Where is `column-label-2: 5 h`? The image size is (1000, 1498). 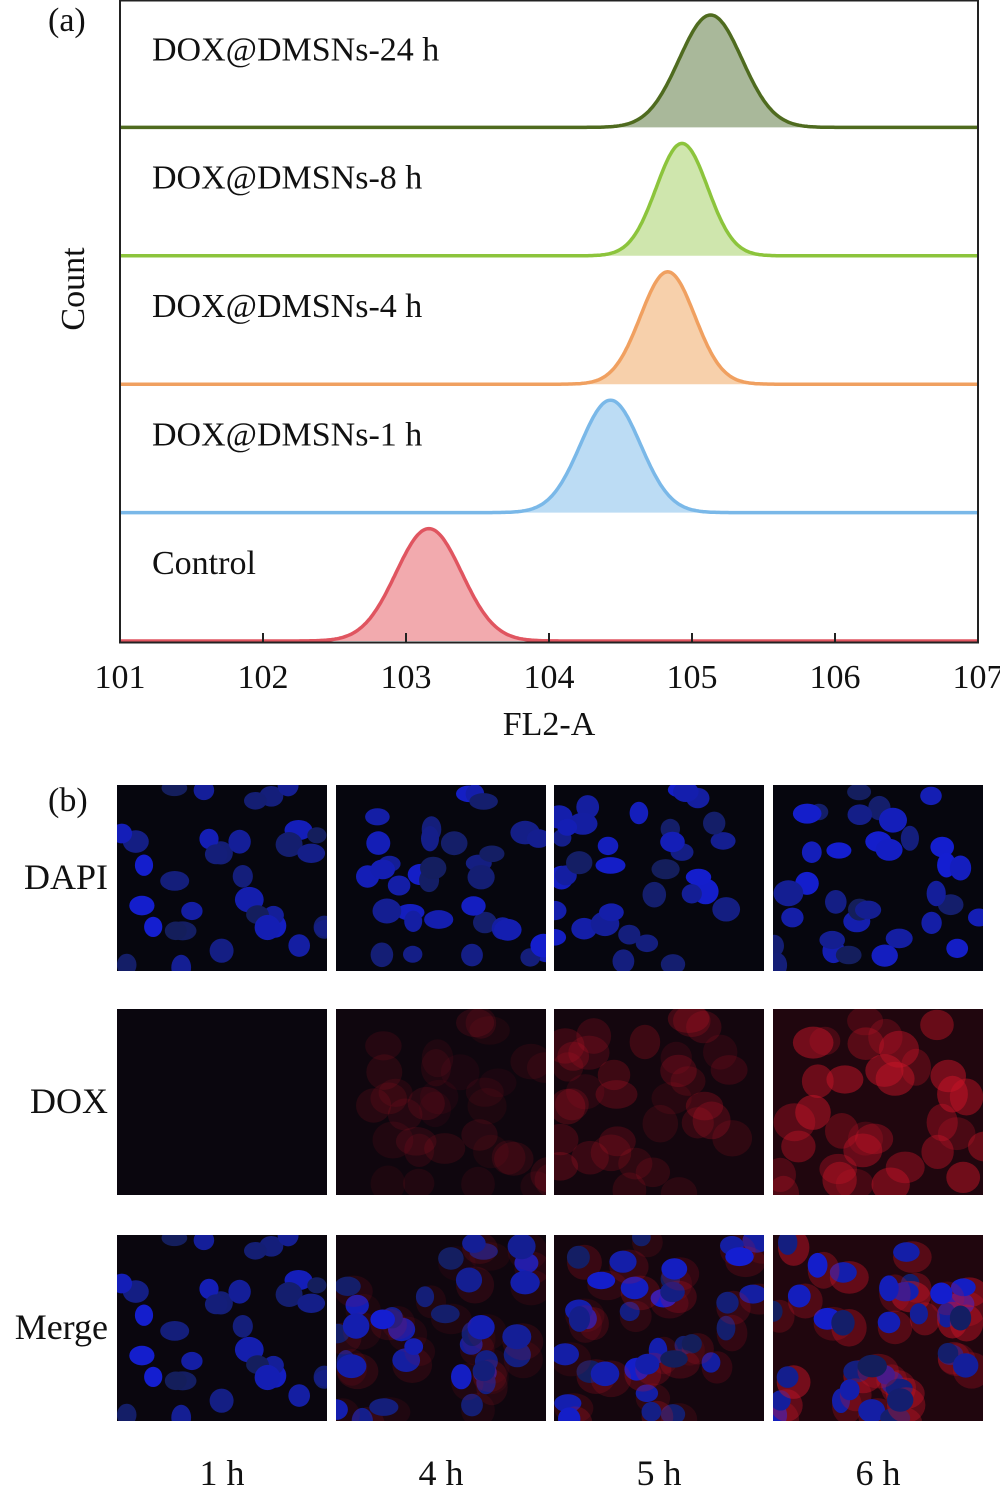 column-label-2: 5 h is located at coordinates (659, 1473).